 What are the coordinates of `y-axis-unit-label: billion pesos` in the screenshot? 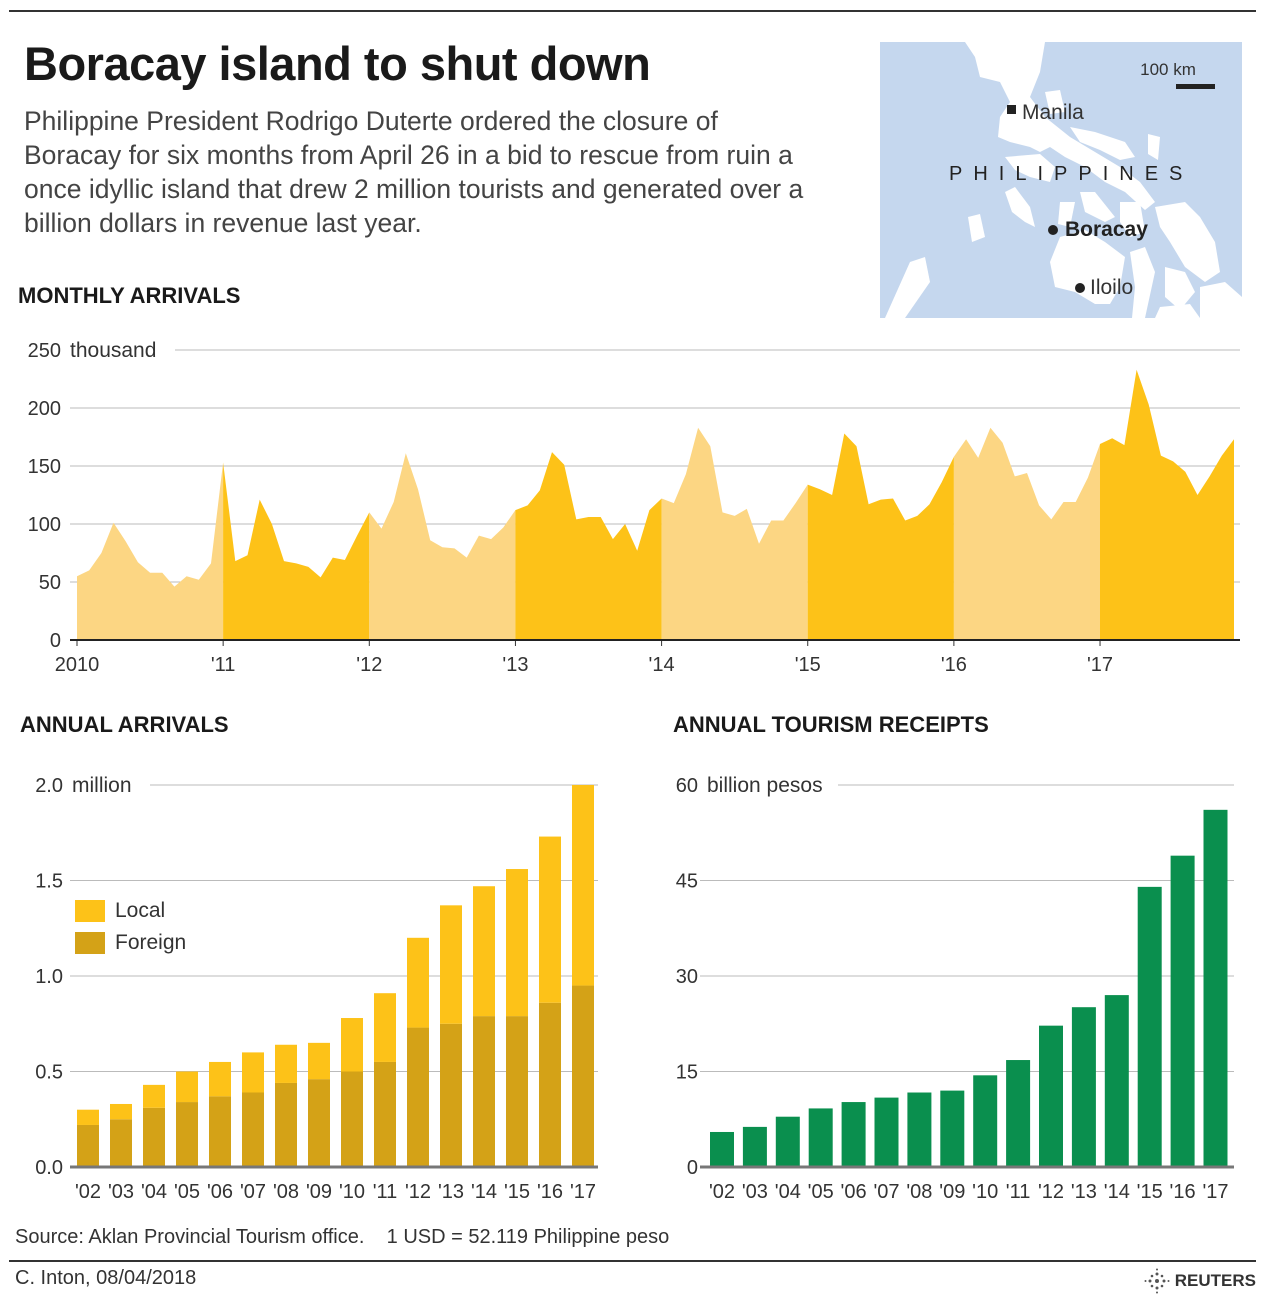 It's located at (765, 785).